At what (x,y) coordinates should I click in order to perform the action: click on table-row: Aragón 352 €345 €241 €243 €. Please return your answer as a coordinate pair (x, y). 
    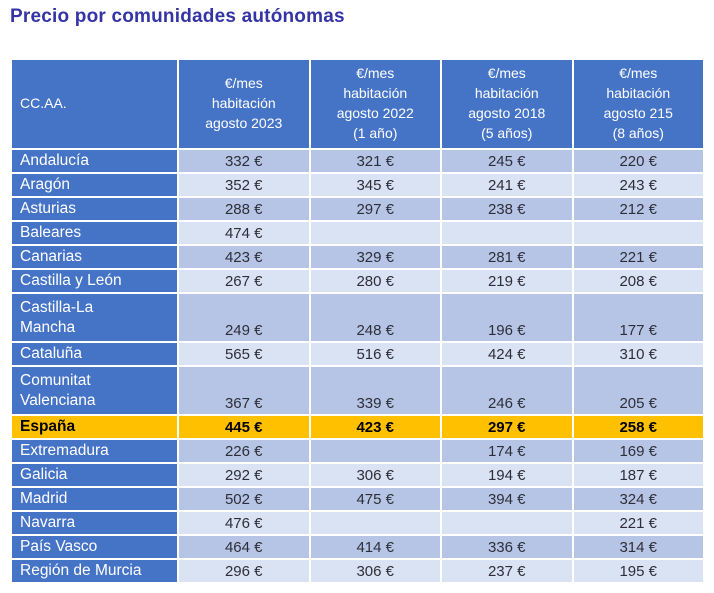
    Looking at the image, I should click on (357, 185).